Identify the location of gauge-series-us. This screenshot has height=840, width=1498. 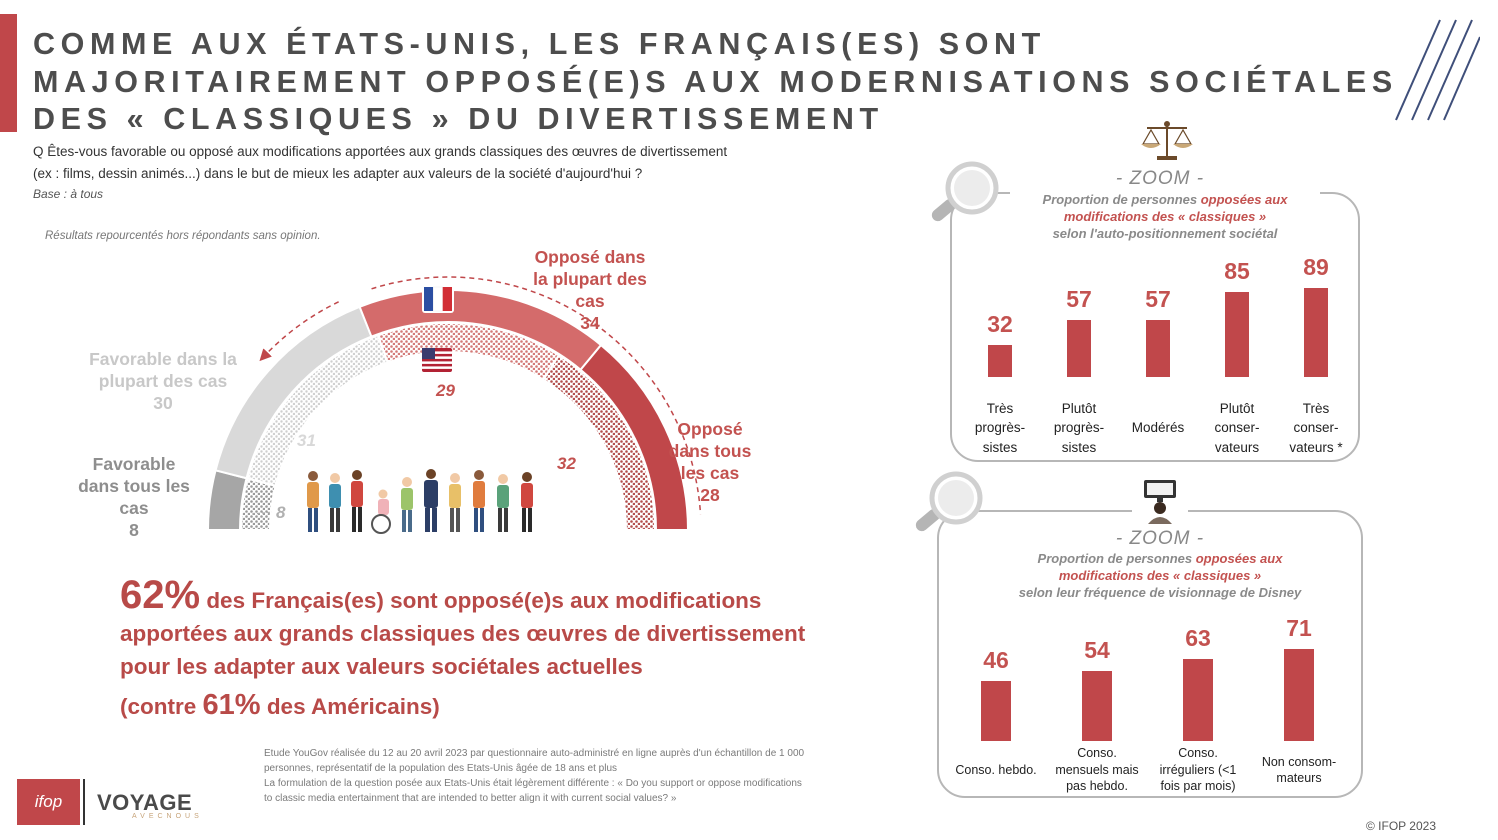
(448, 426).